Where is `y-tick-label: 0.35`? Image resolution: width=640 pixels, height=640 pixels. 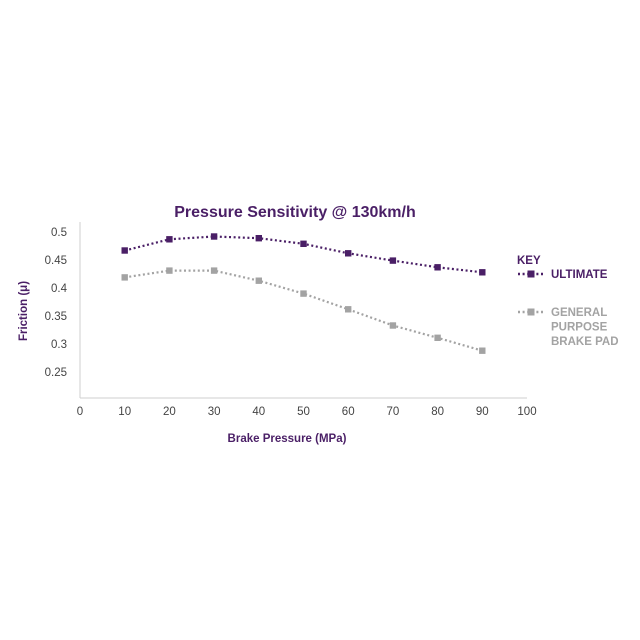 y-tick-label: 0.35 is located at coordinates (56, 317).